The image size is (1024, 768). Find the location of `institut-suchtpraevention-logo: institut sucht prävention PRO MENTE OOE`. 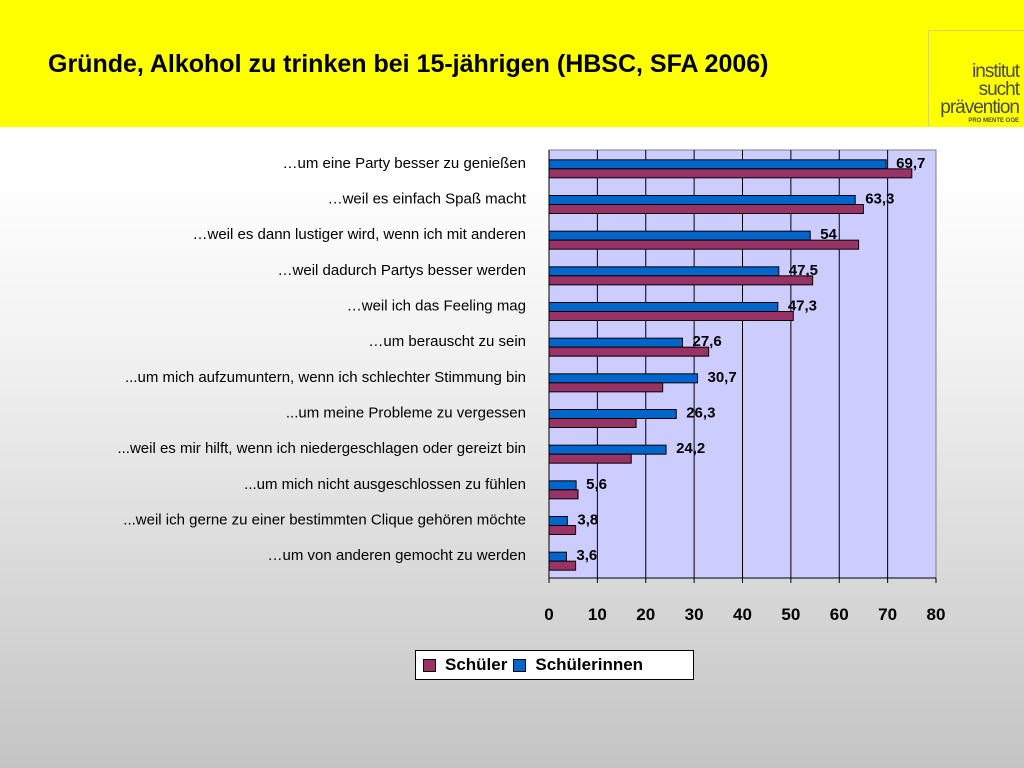

institut-suchtpraevention-logo: institut sucht prävention PRO MENTE OOE is located at coordinates (976, 78).